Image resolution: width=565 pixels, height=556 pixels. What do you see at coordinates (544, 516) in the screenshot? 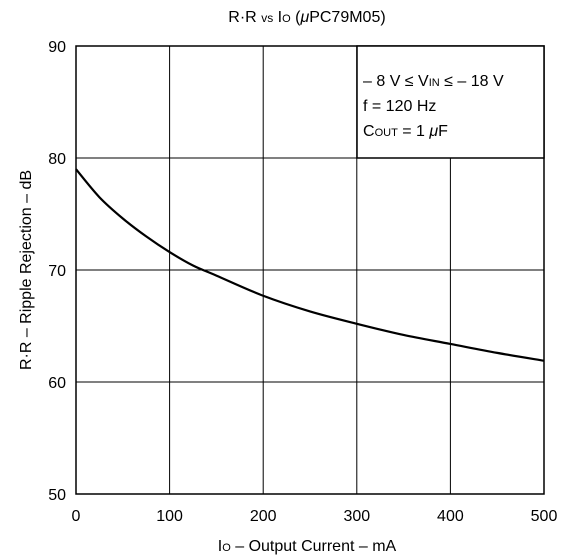
I see `x-tick-label: 500` at bounding box center [544, 516].